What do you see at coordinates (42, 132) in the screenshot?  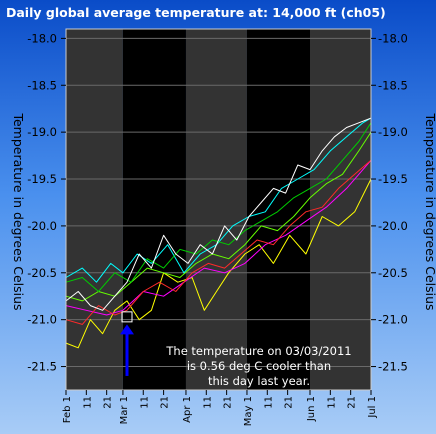 I see `left-tick-label-5: -19.0` at bounding box center [42, 132].